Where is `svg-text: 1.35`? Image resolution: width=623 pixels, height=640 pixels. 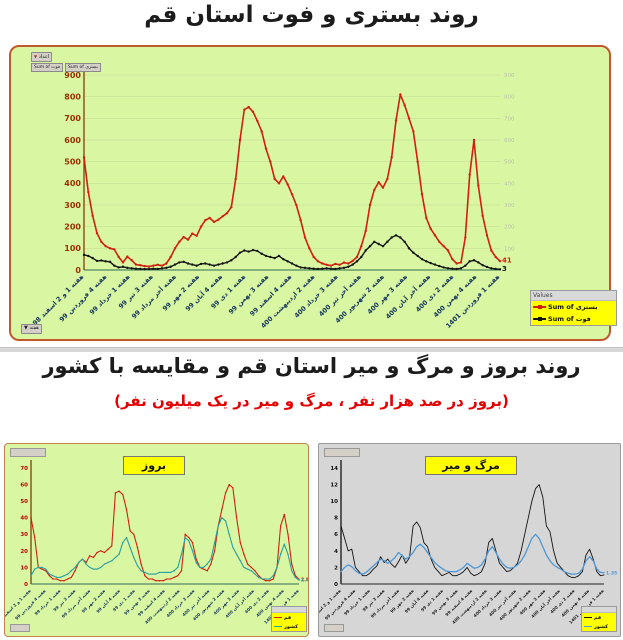
svg-text: 1.35 is located at coordinates (611, 573).